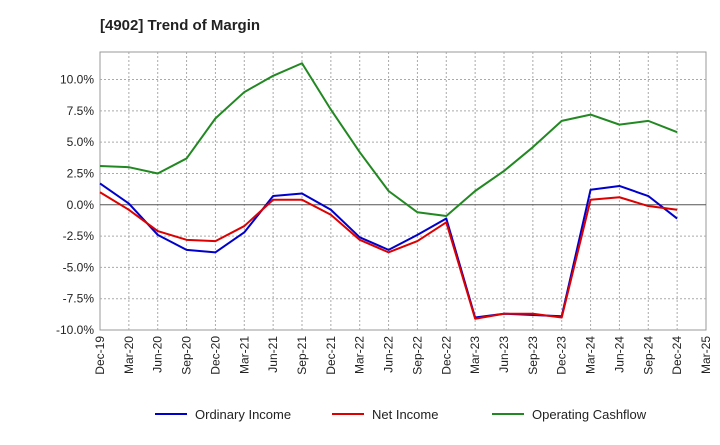 The width and height of the screenshot is (720, 445). Describe the element at coordinates (129, 355) in the screenshot. I see `x-tick-label: Mar-20` at that location.